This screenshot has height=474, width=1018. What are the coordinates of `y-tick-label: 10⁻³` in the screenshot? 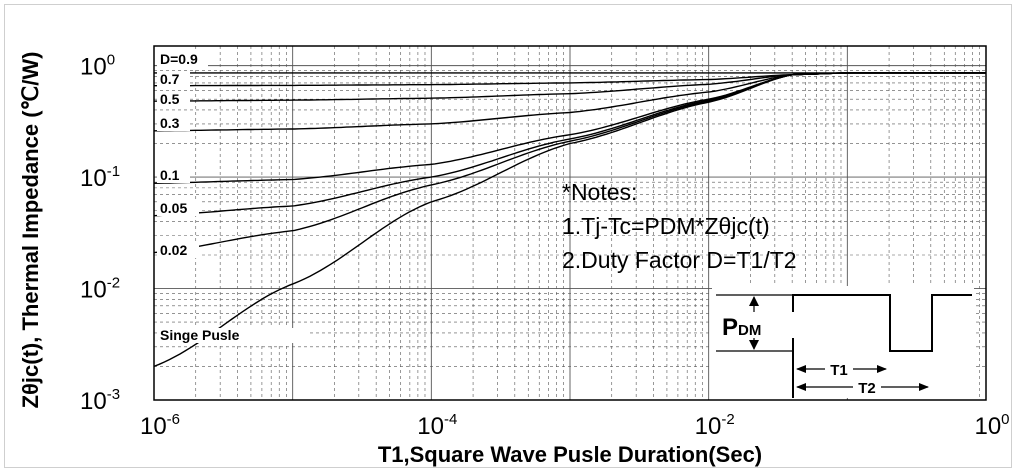 It's located at (100, 400).